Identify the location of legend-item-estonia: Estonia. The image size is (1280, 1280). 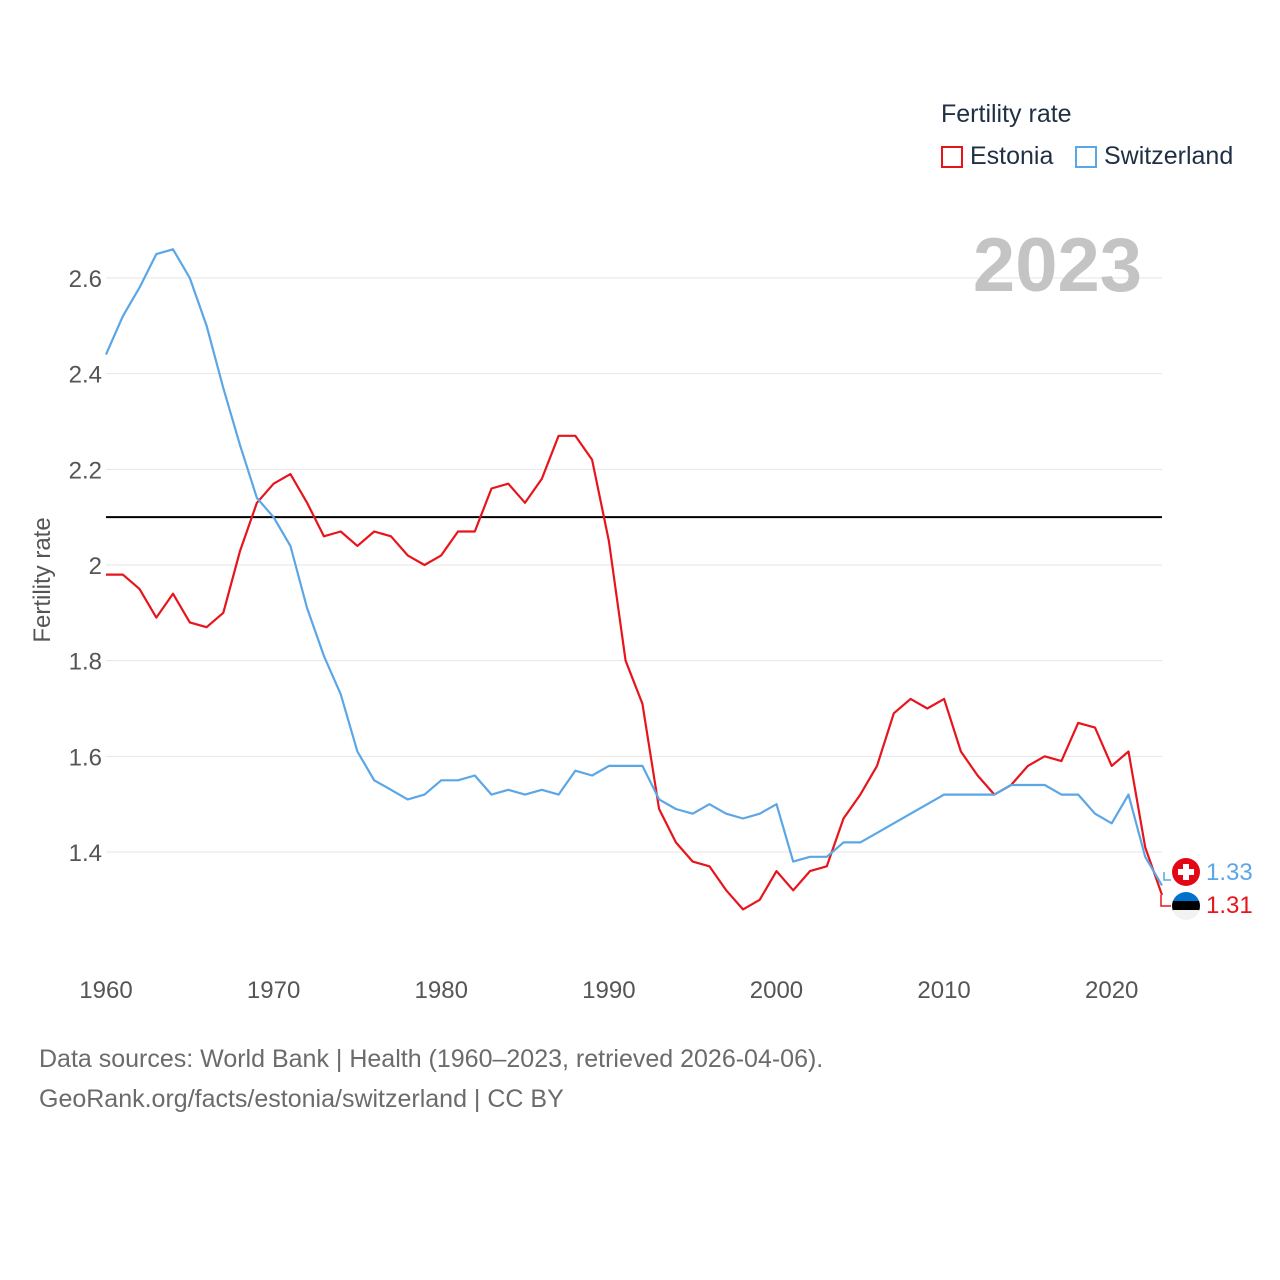
(997, 156).